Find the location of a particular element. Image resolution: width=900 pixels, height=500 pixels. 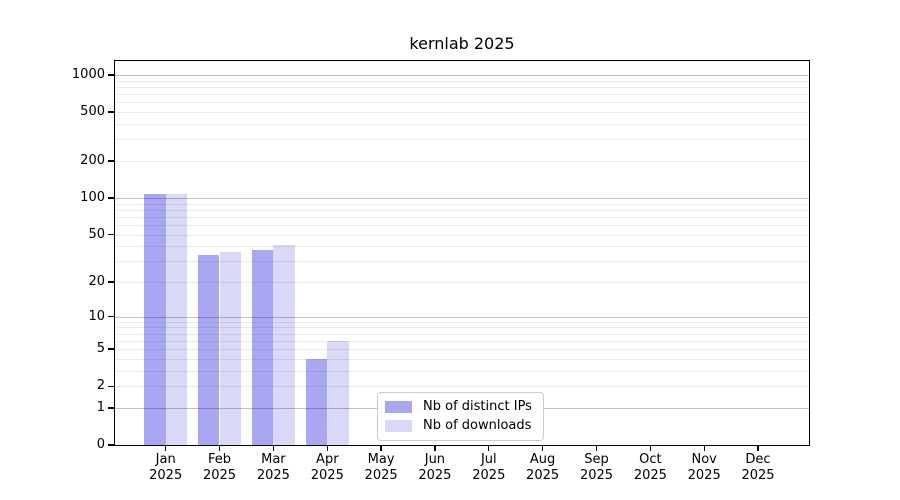

y-tick-label: 0 is located at coordinates (100, 444).